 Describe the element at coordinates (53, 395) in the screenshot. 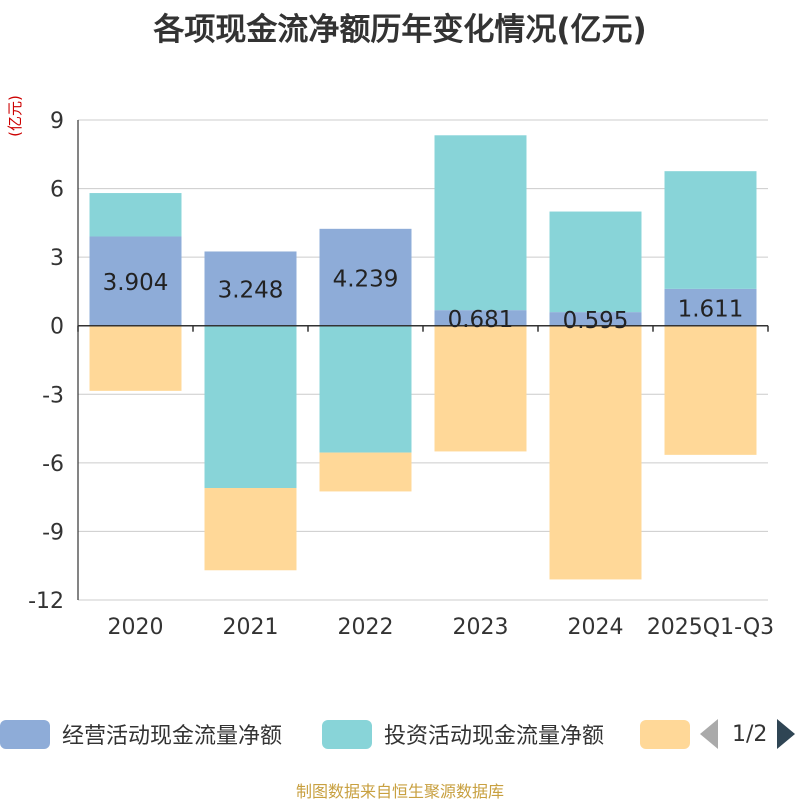

I see `y-tick-label: -3` at that location.